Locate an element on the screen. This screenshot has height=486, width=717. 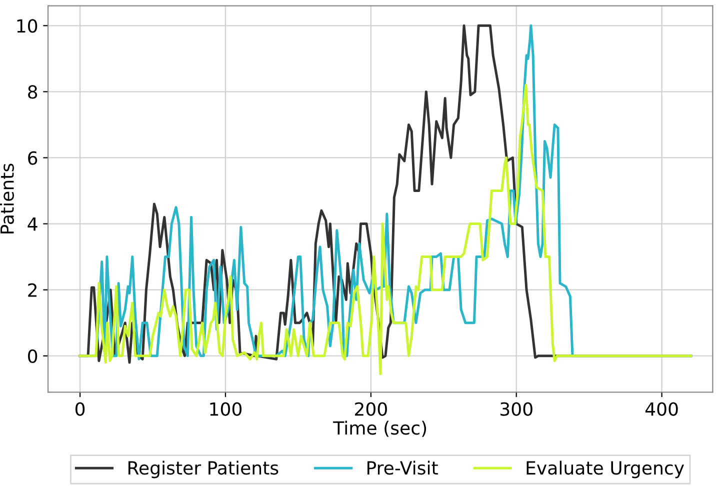
y-tick-label: 8 is located at coordinates (33, 92).